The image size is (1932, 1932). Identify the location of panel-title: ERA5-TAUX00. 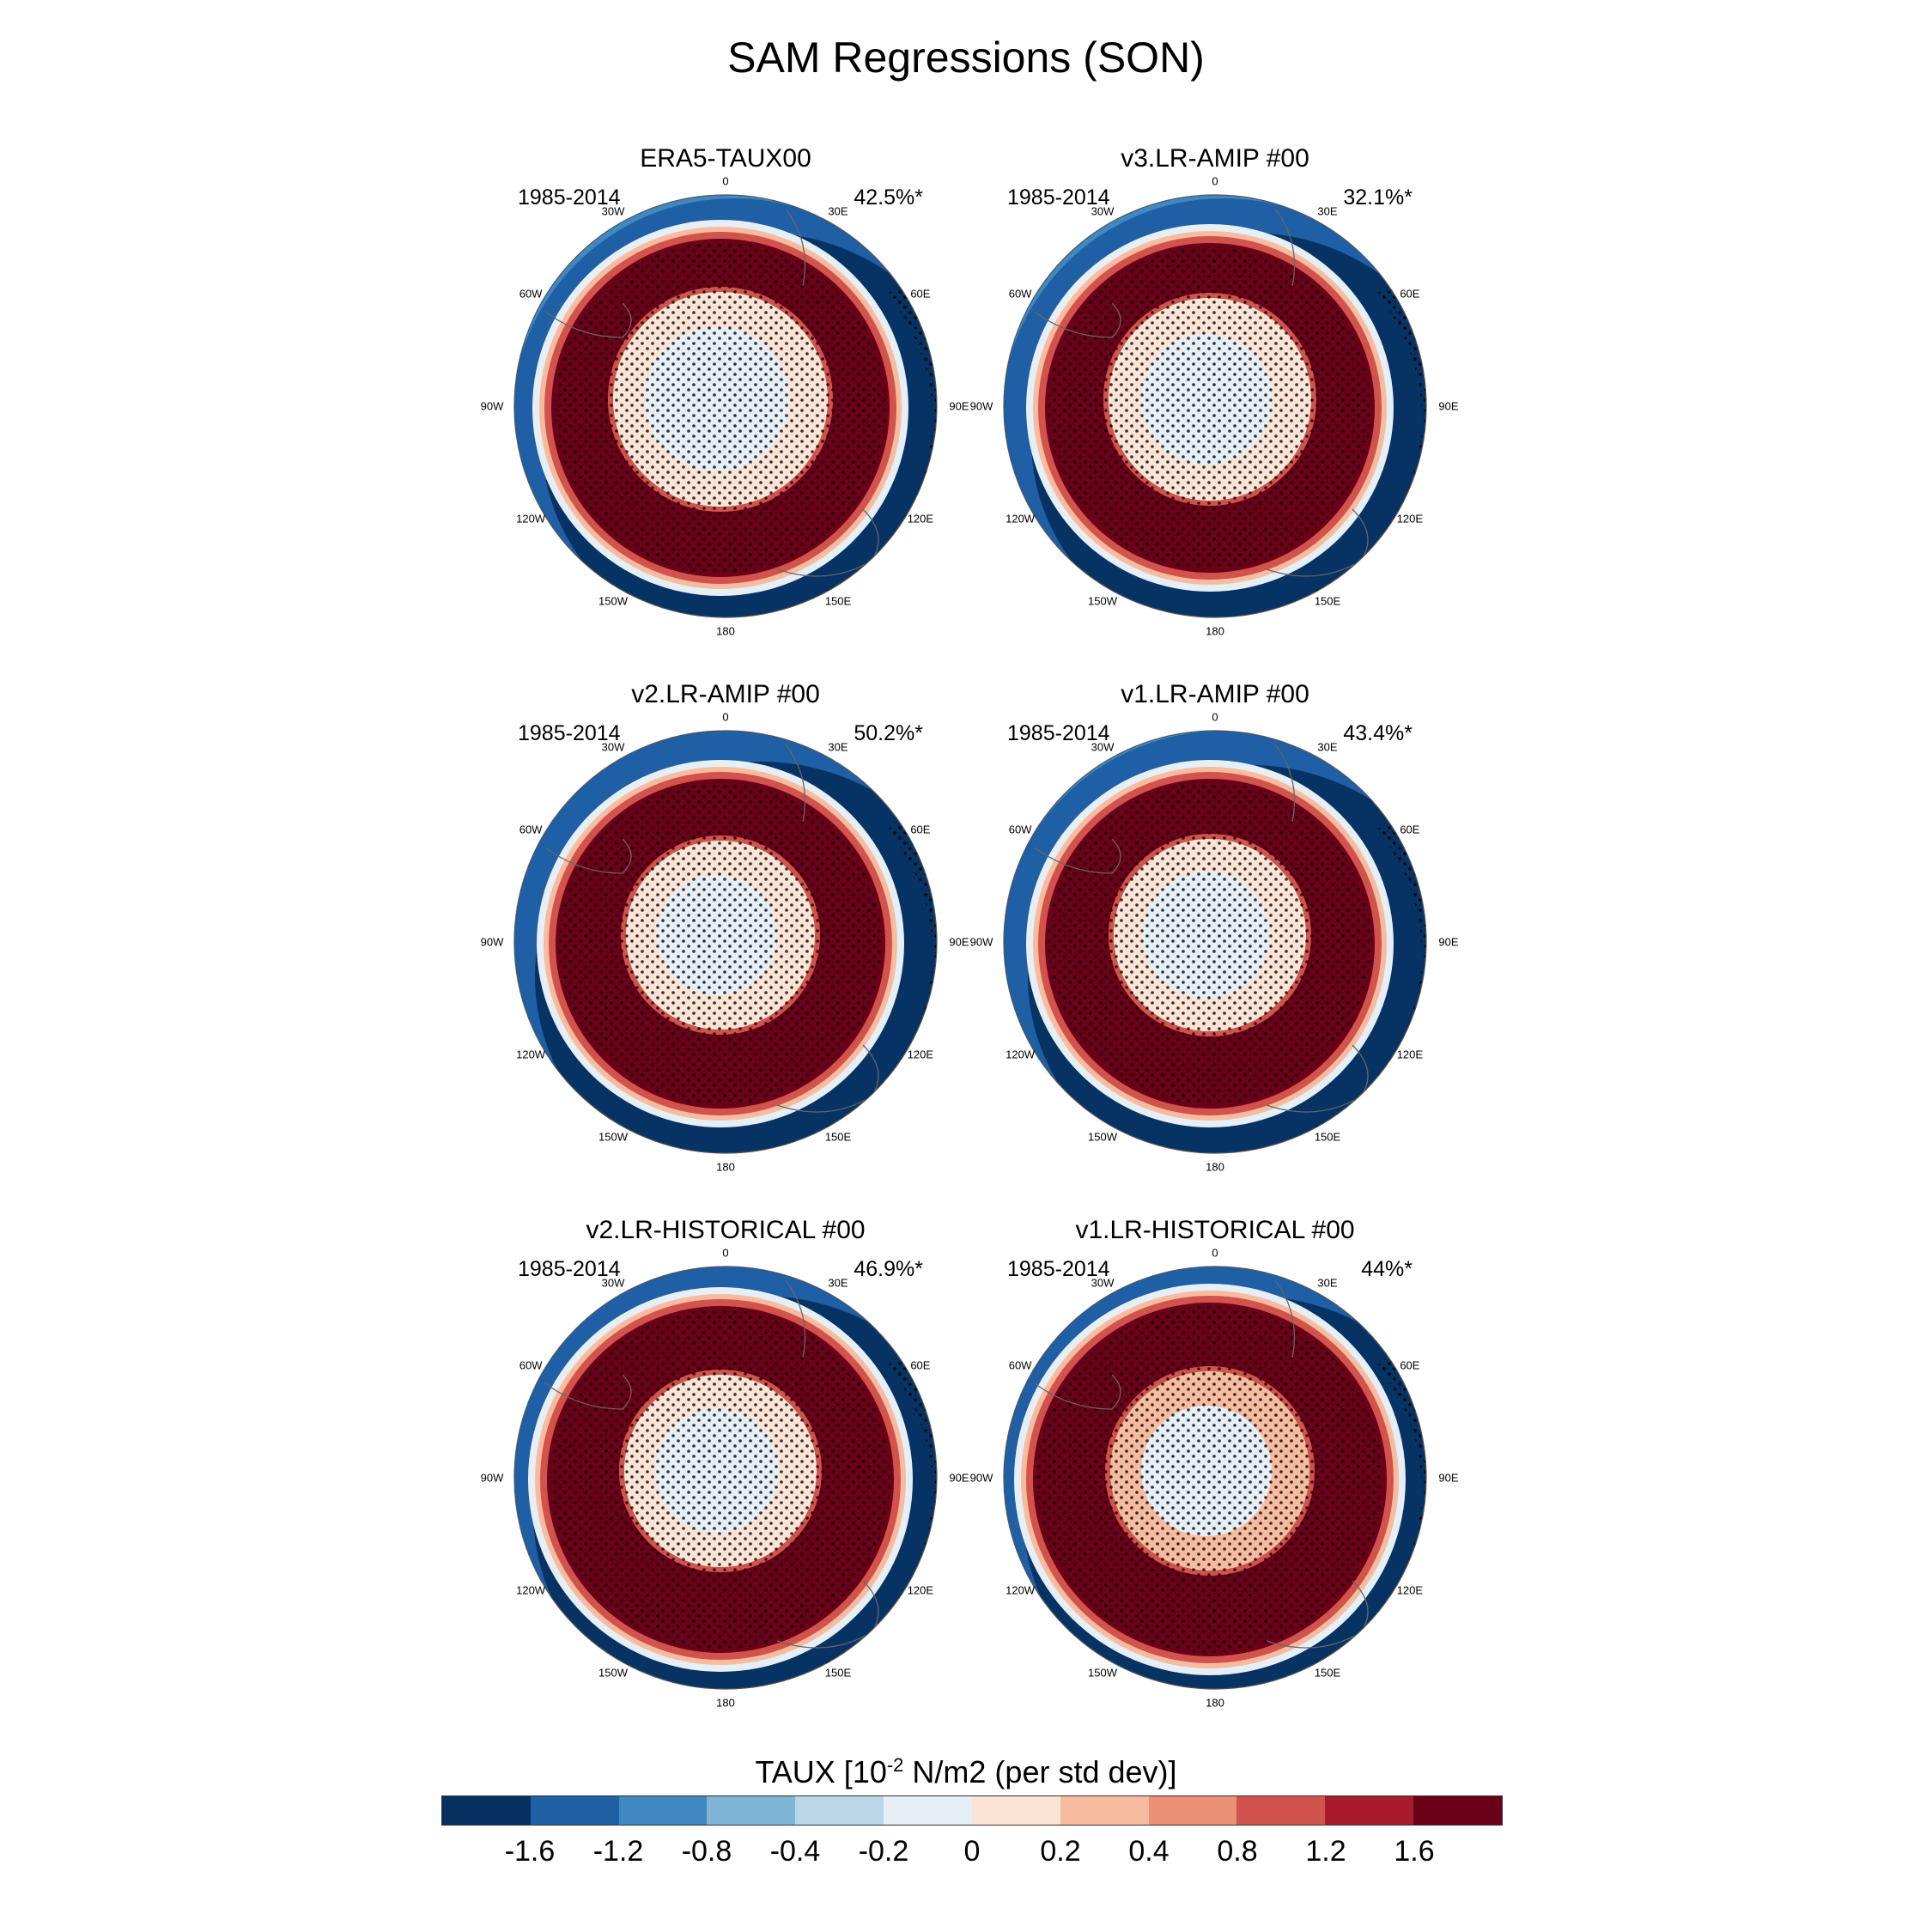
(726, 159).